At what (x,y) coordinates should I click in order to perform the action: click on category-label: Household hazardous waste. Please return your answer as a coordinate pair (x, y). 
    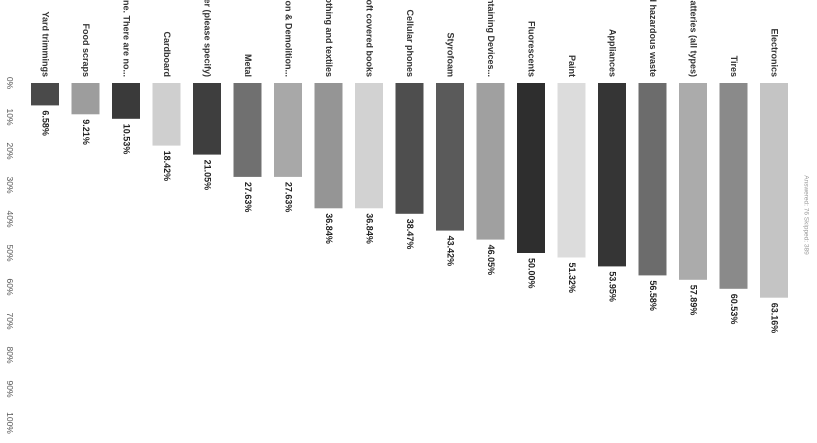
    Looking at the image, I should click on (653, 38).